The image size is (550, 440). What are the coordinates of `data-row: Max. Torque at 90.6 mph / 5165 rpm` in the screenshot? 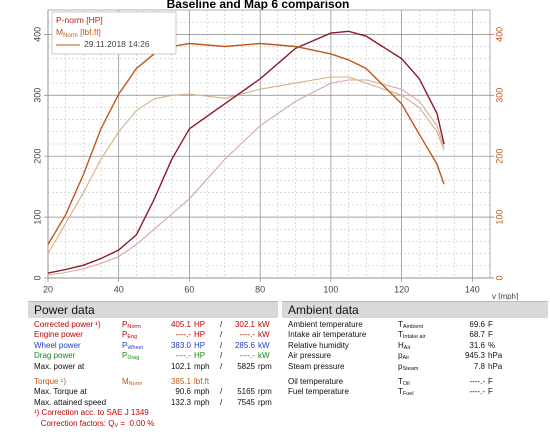 It's located at (153, 392).